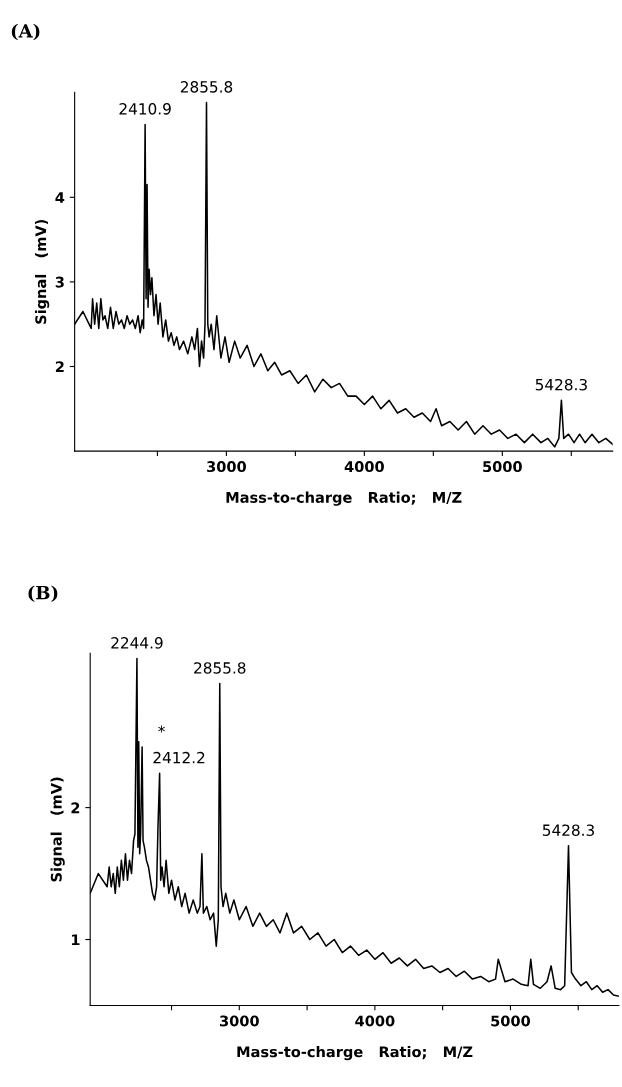 The width and height of the screenshot is (622, 1087). I want to click on y-tick-label: 3, so click(59, 282).